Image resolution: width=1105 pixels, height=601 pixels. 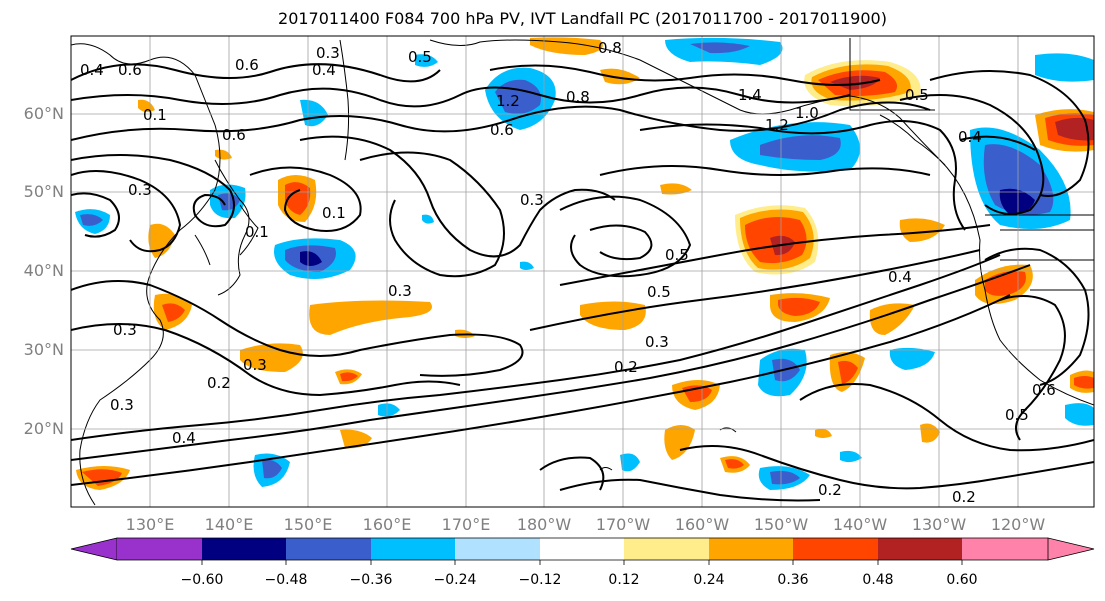 I want to click on colorbar-min-extension, so click(x=94, y=549).